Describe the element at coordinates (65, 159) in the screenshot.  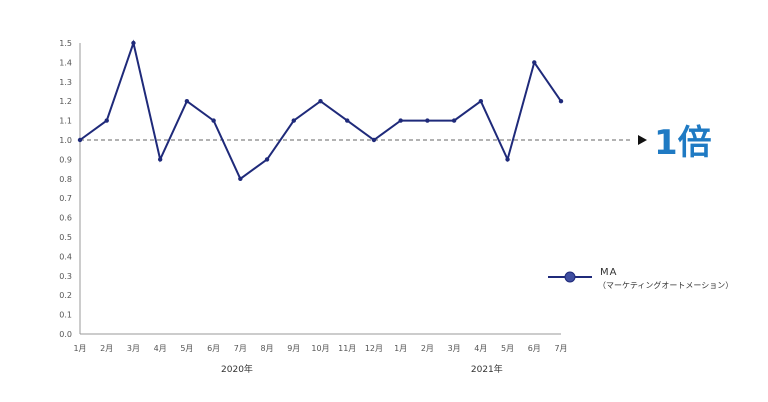
I see `y-tick-label: 0.9` at that location.